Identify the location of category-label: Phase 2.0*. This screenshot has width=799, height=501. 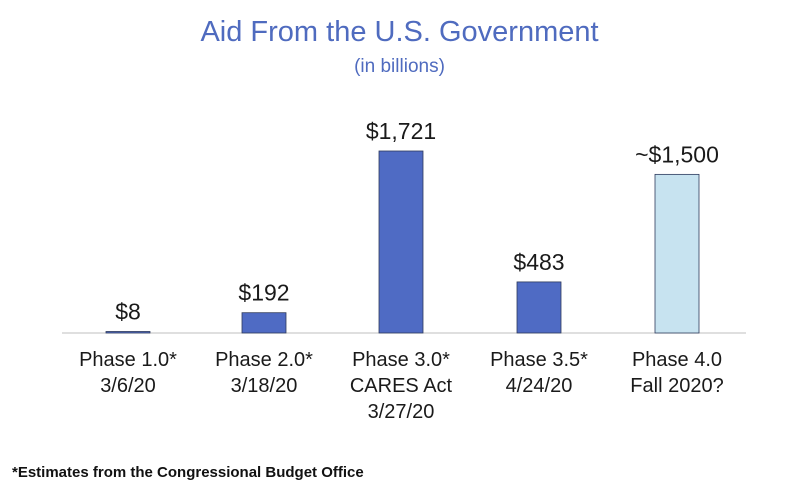
(264, 360).